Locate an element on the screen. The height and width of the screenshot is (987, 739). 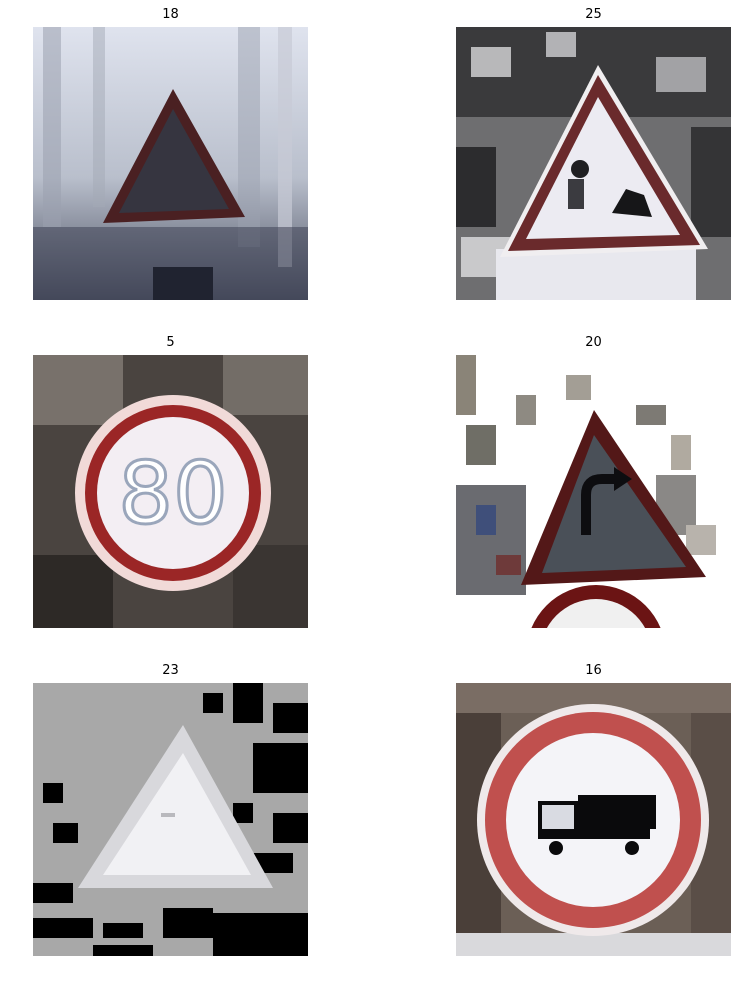
panel-title-6: 16 is located at coordinates (593, 670).